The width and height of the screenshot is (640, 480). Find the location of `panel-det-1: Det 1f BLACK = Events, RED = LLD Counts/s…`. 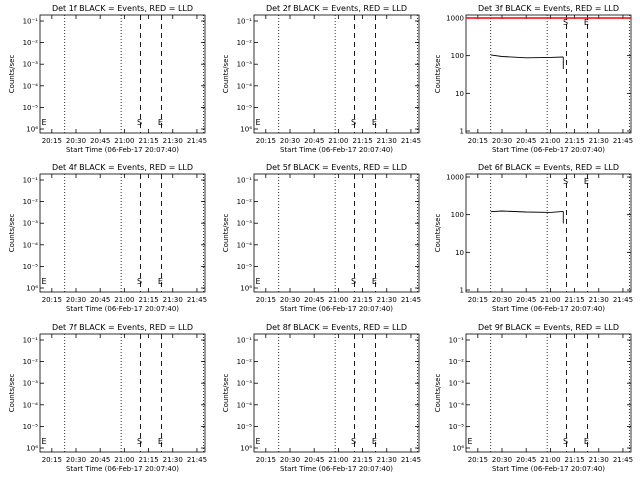

panel-det-1: Det 1f BLACK = Events, RED = LLD Counts/s… is located at coordinates (107, 79).